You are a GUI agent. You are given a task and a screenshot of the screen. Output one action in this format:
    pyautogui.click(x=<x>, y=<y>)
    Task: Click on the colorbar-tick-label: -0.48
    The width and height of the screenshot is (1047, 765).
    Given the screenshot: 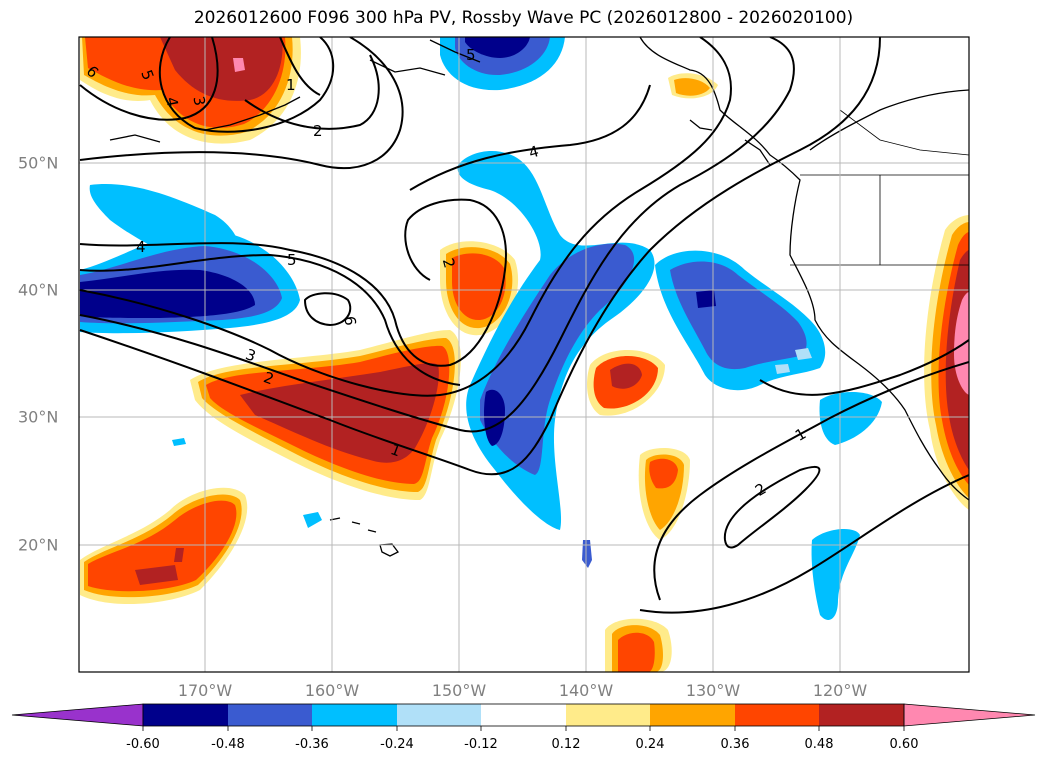 What is the action you would take?
    pyautogui.click(x=228, y=744)
    